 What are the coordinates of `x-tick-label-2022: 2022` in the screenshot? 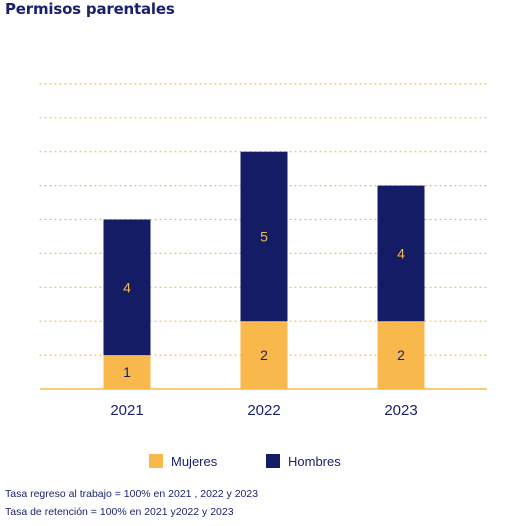 It's located at (263, 410).